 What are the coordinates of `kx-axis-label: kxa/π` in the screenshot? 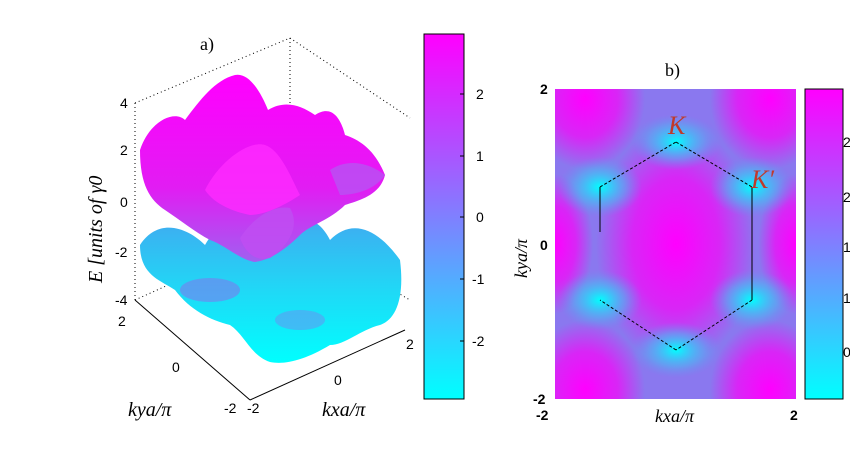 It's located at (344, 410).